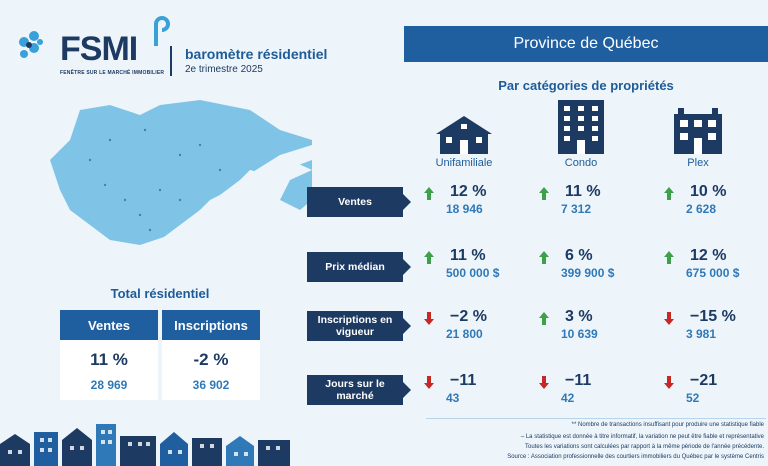 This screenshot has height=466, width=768. I want to click on metric-cell: 3 % 10 639, so click(594, 328).